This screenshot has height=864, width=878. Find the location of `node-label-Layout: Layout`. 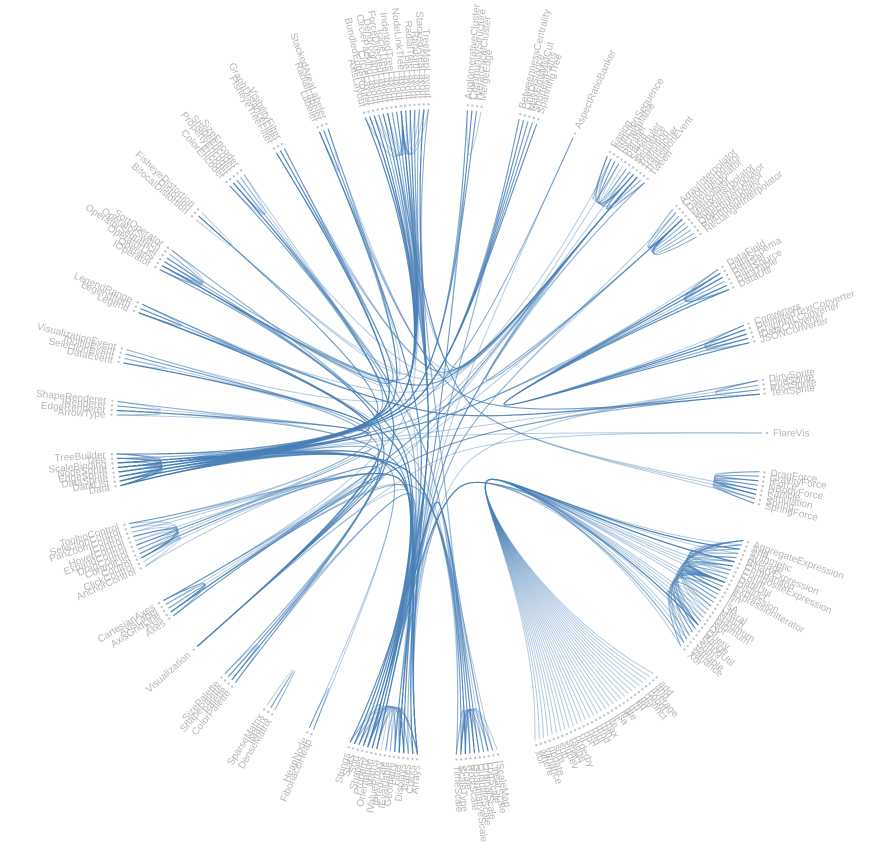

node-label-Layout: Layout is located at coordinates (397, 85).